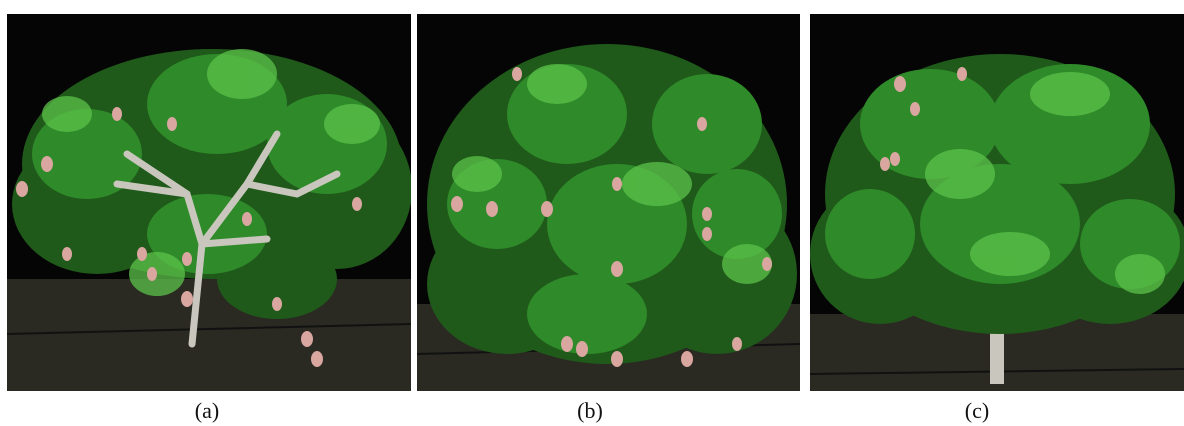 Image resolution: width=1184 pixels, height=426 pixels. Describe the element at coordinates (207, 410) in the screenshot. I see `caption-a: (a)` at that location.